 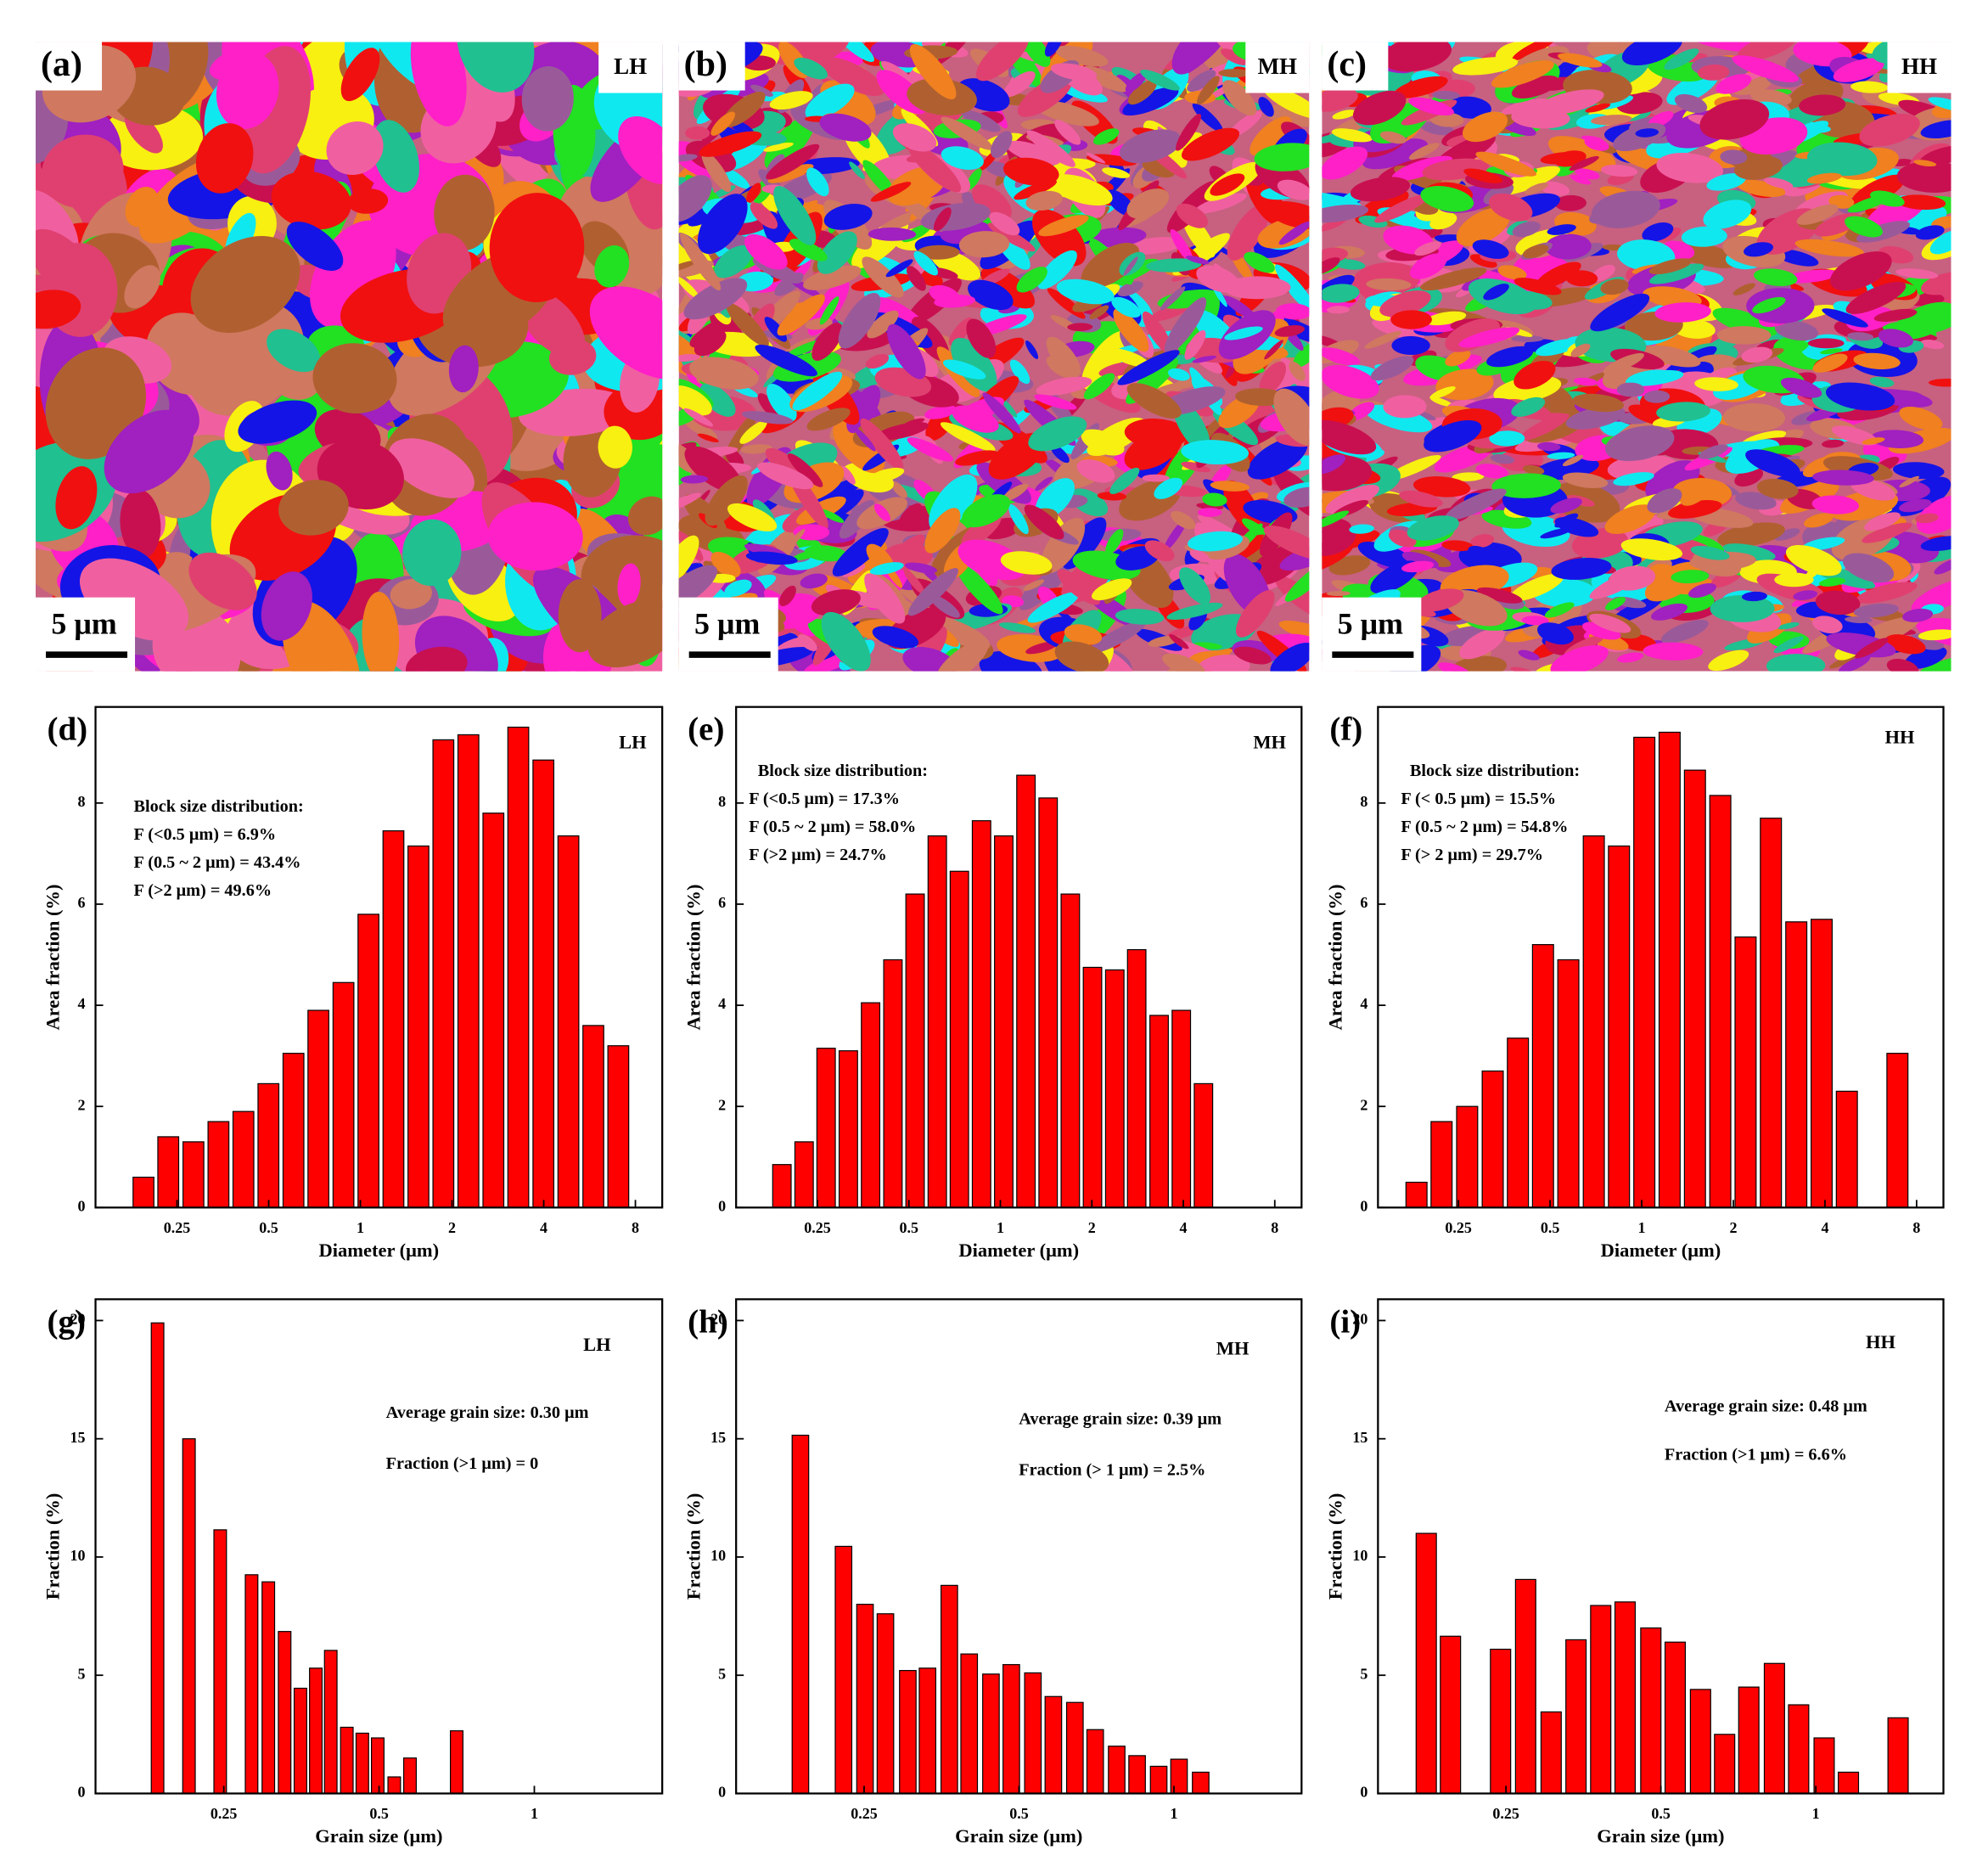 What do you see at coordinates (1661, 1813) in the screenshot?
I see `x-tick-label: 0.5` at bounding box center [1661, 1813].